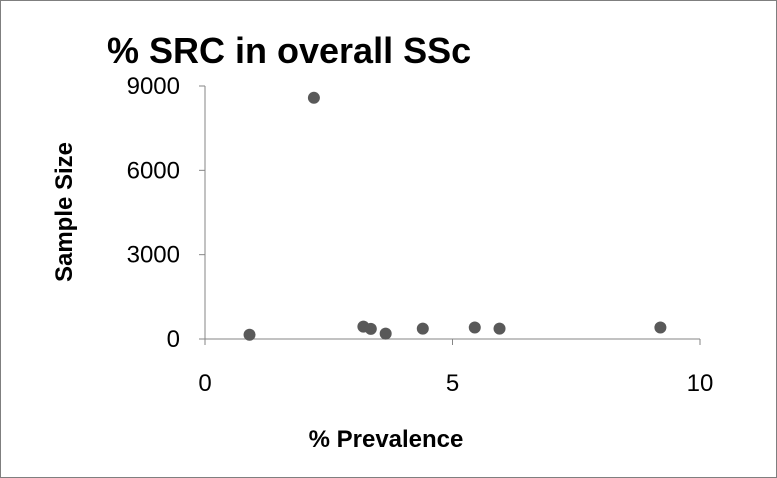  What do you see at coordinates (289, 50) in the screenshot?
I see `chart-title: % SRC in overall SSc` at bounding box center [289, 50].